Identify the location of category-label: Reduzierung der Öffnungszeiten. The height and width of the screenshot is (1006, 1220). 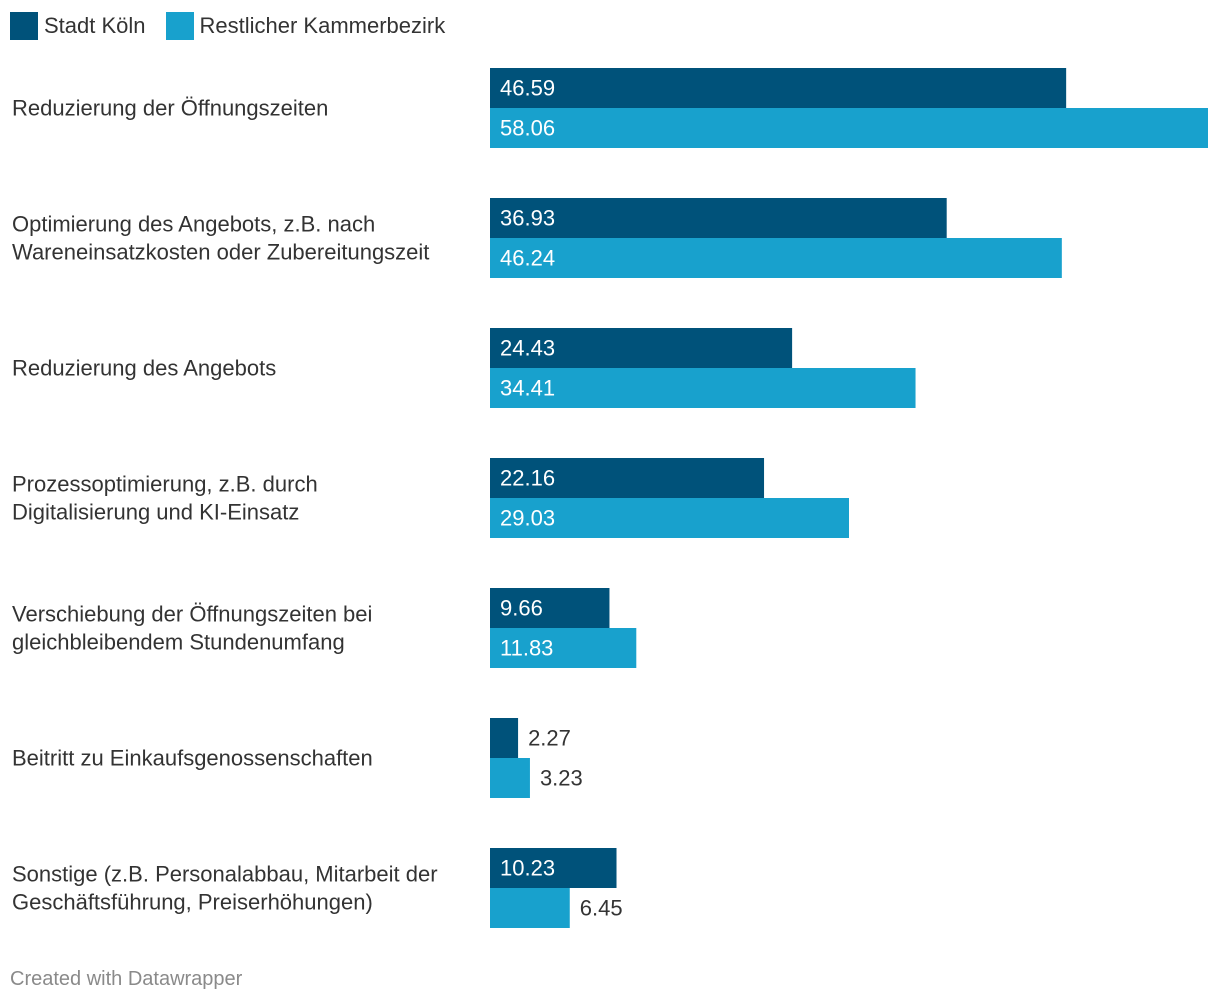
(170, 108).